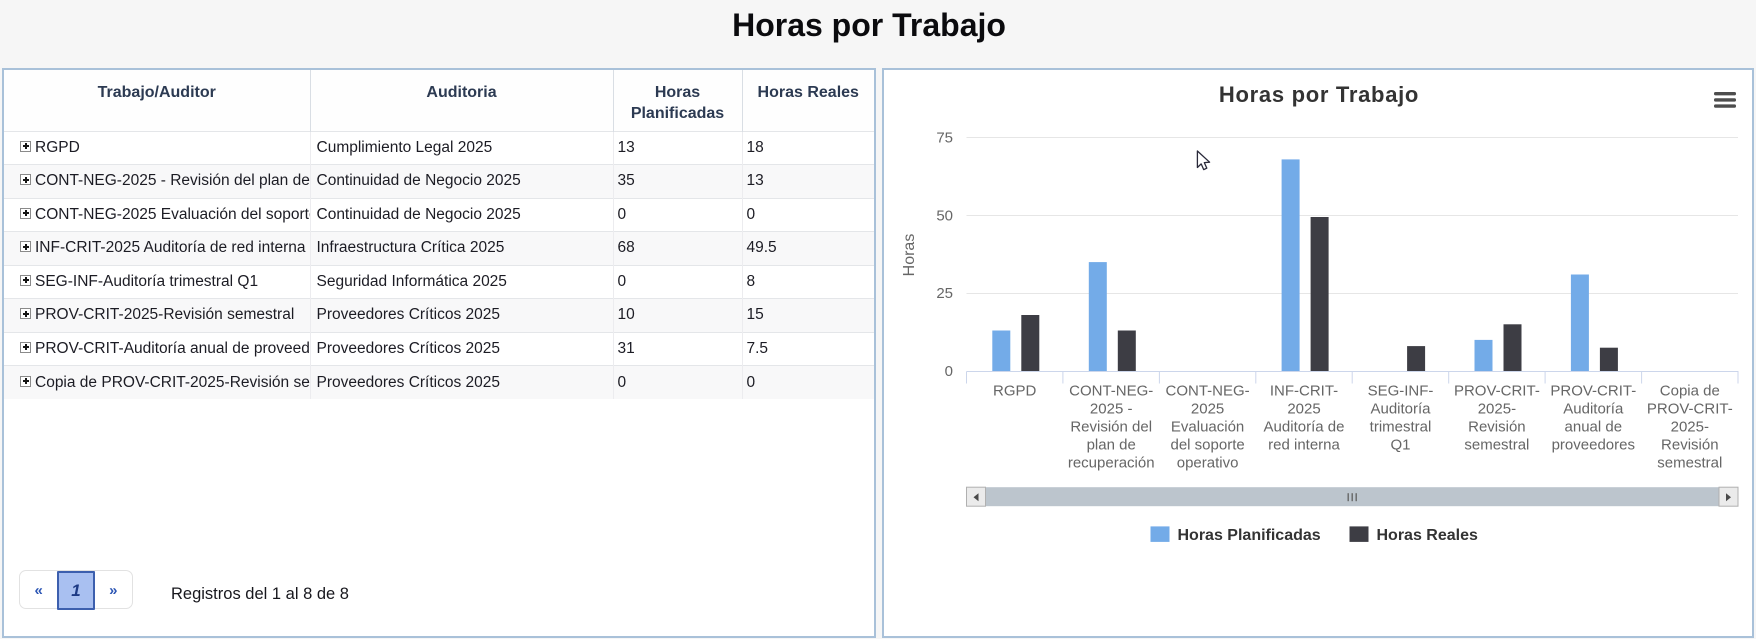 This screenshot has height=639, width=1756. Describe the element at coordinates (1427, 535) in the screenshot. I see `svg-text: Horas Reales` at that location.